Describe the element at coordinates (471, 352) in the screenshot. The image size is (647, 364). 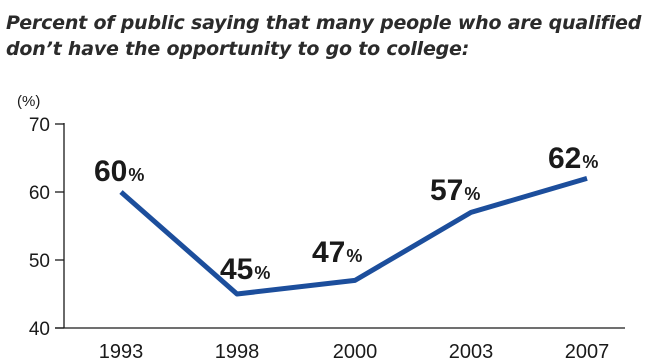
I see `x-tick-label: 2003` at that location.